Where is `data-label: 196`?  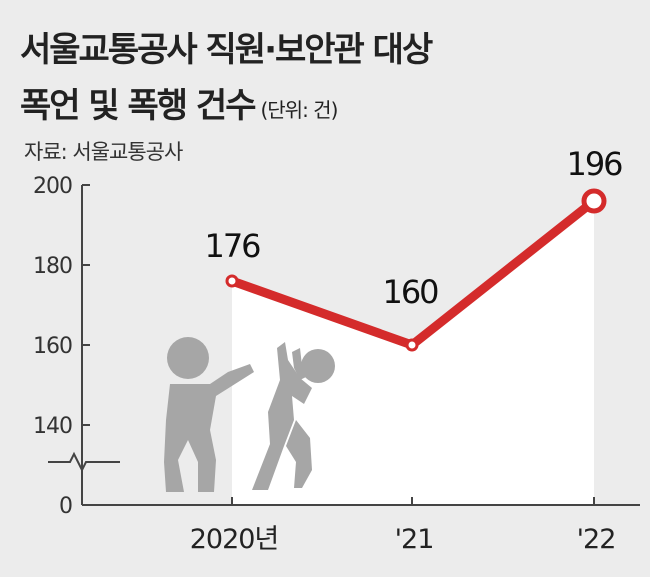 data-label: 196 is located at coordinates (594, 164).